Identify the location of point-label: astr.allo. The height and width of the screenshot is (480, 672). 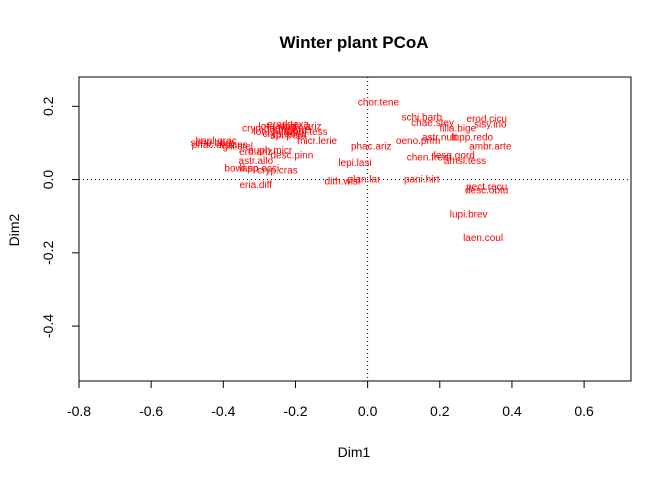
(256, 161).